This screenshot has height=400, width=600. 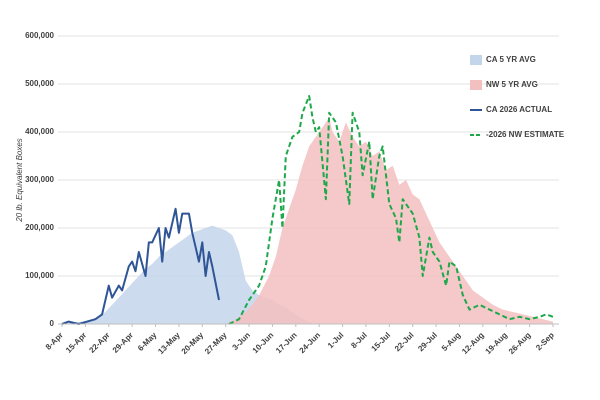 What do you see at coordinates (54, 341) in the screenshot?
I see `x-tick-label: 8-Apr` at bounding box center [54, 341].